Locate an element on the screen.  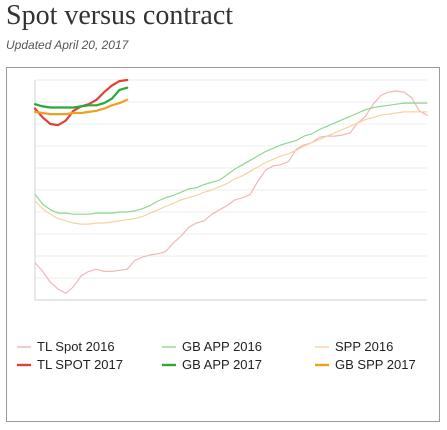
chart-title: Spot versus contract is located at coordinates (120, 15).